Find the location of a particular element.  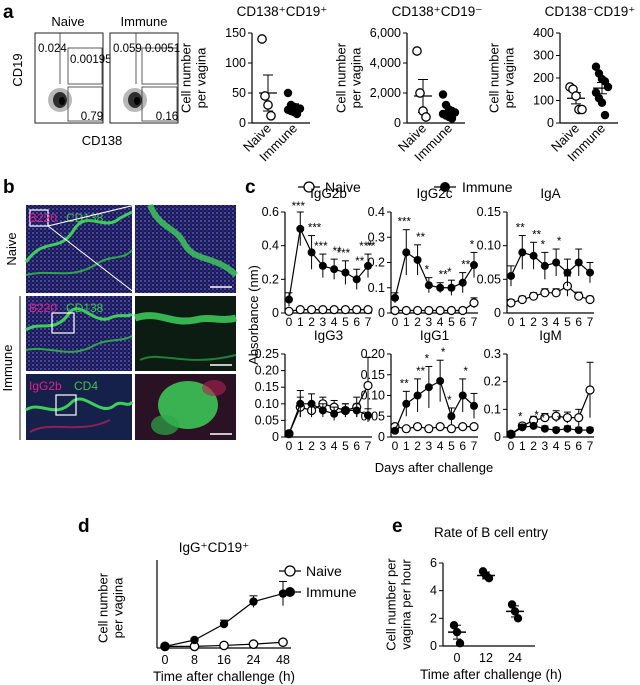

y-tick-label: 0.05 is located at coordinates (267, 420).